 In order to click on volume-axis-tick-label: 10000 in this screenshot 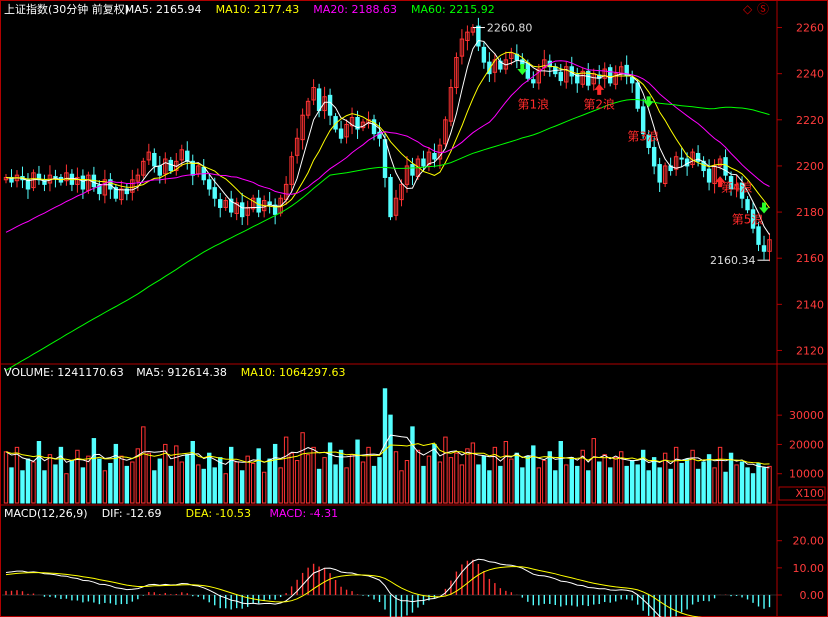, I will do `click(806, 474)`.